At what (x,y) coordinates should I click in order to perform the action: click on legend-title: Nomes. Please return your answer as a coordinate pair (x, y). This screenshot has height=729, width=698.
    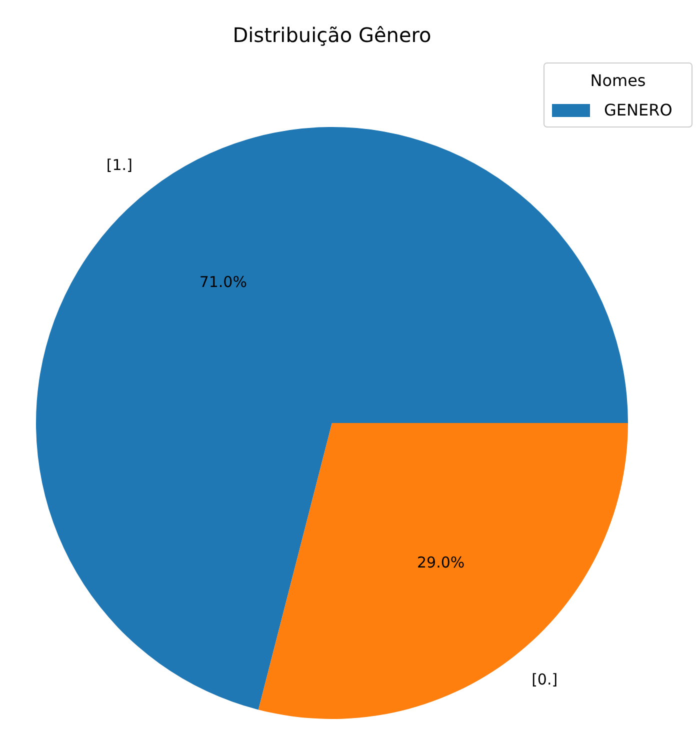
    Looking at the image, I should click on (618, 80).